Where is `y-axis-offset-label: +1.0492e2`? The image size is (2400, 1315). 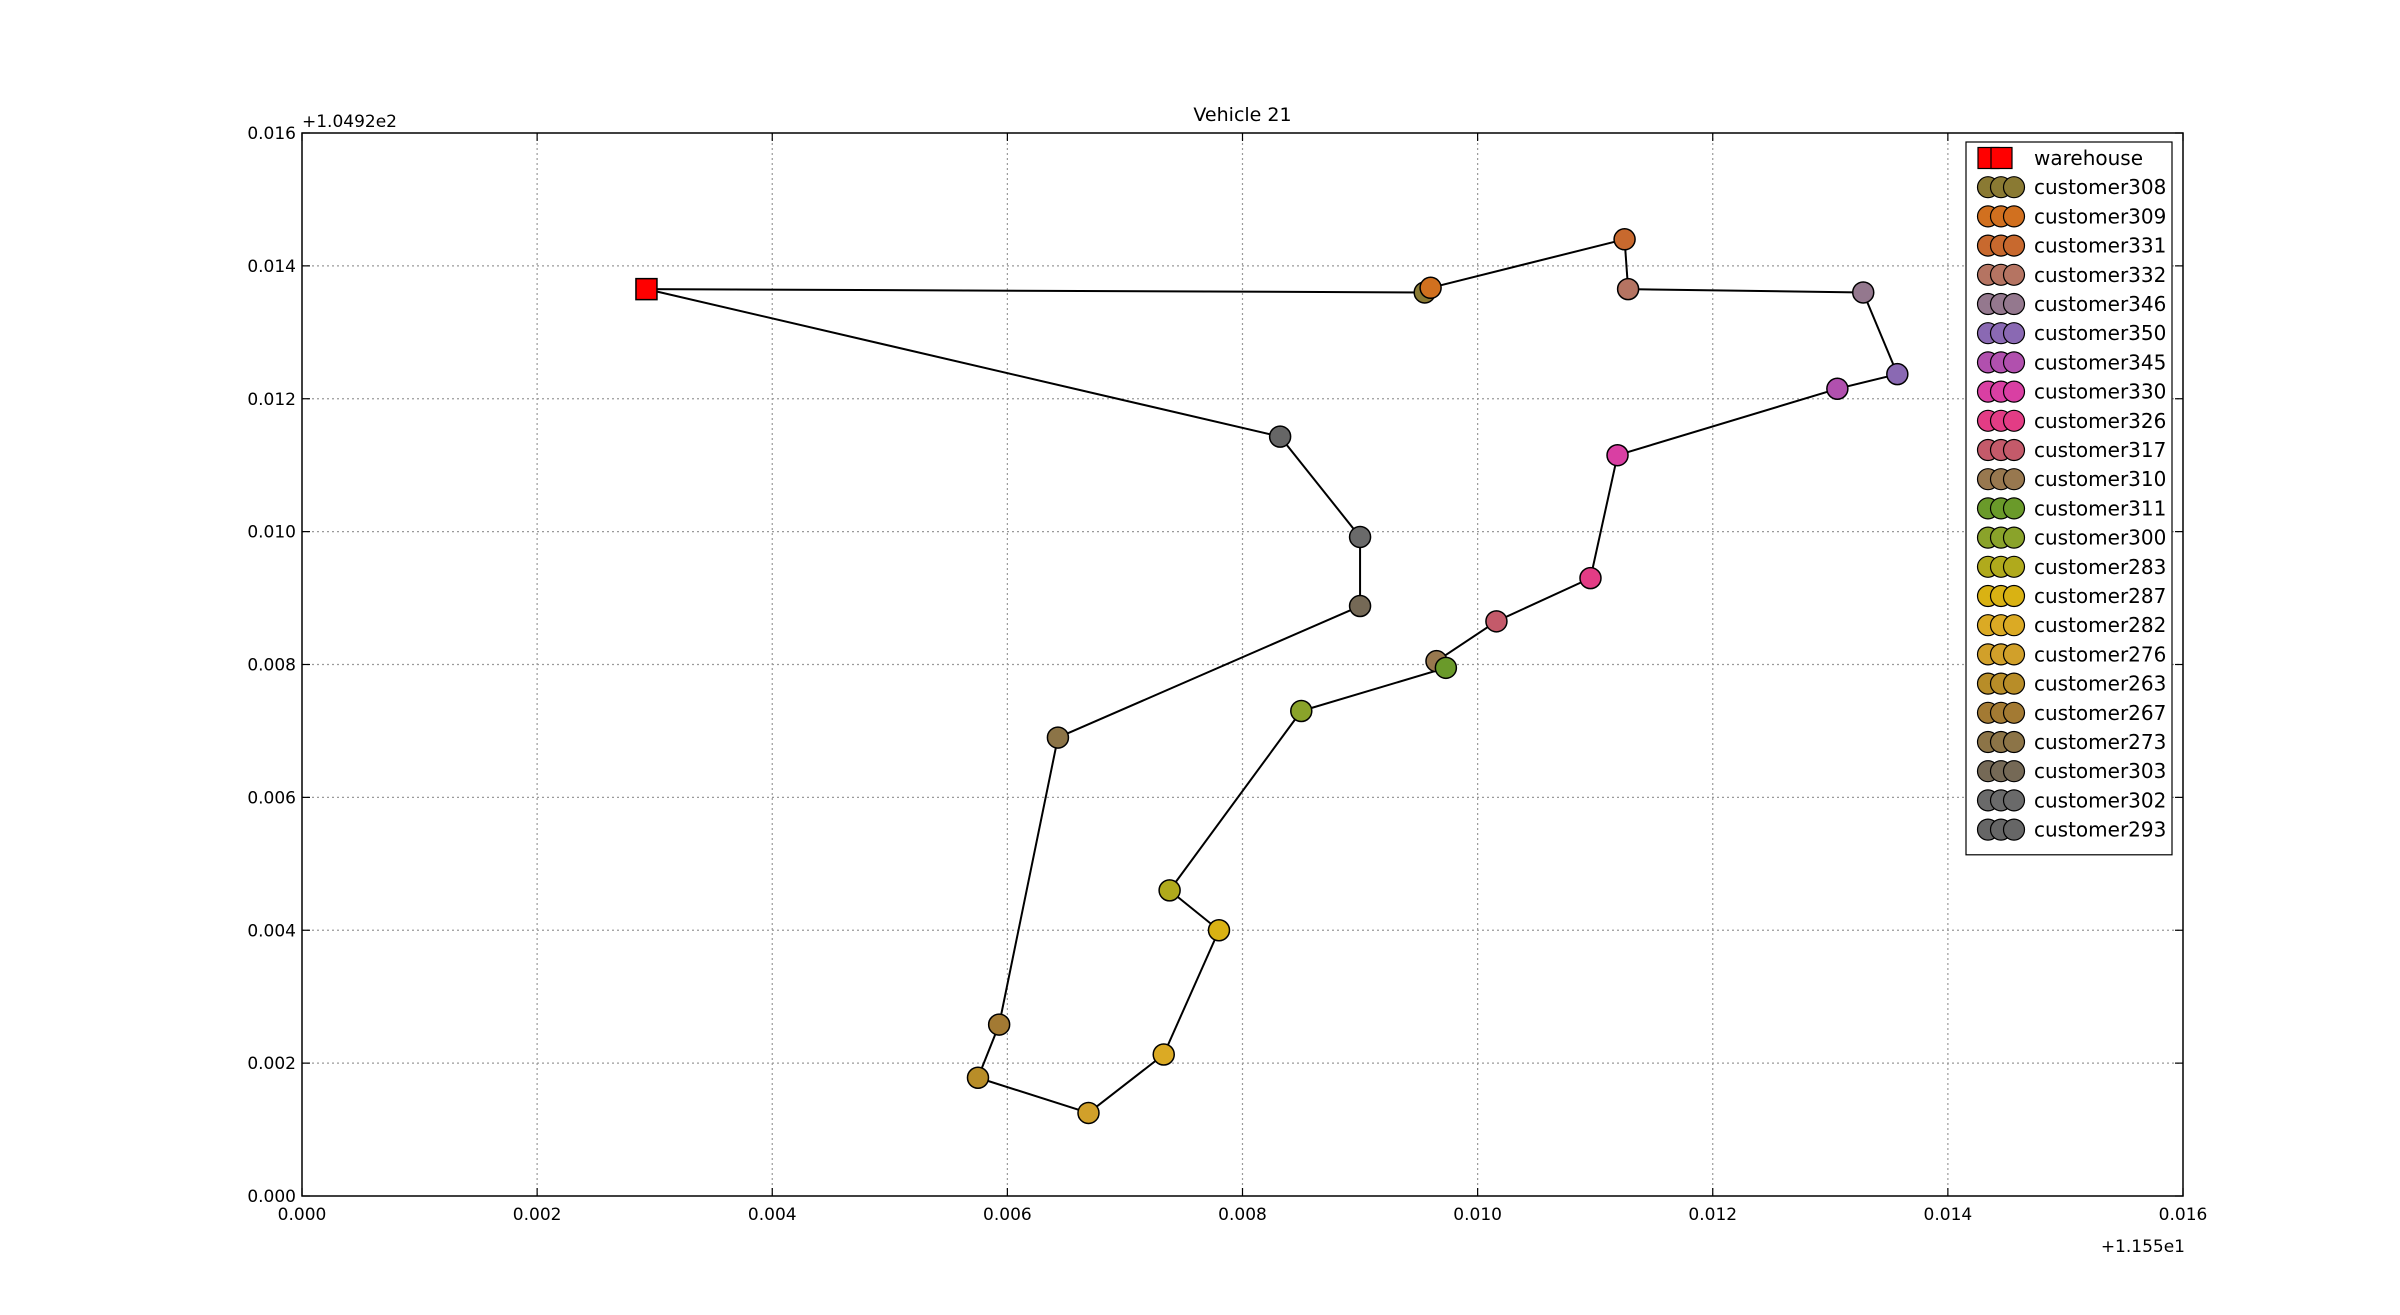 y-axis-offset-label: +1.0492e2 is located at coordinates (349, 122).